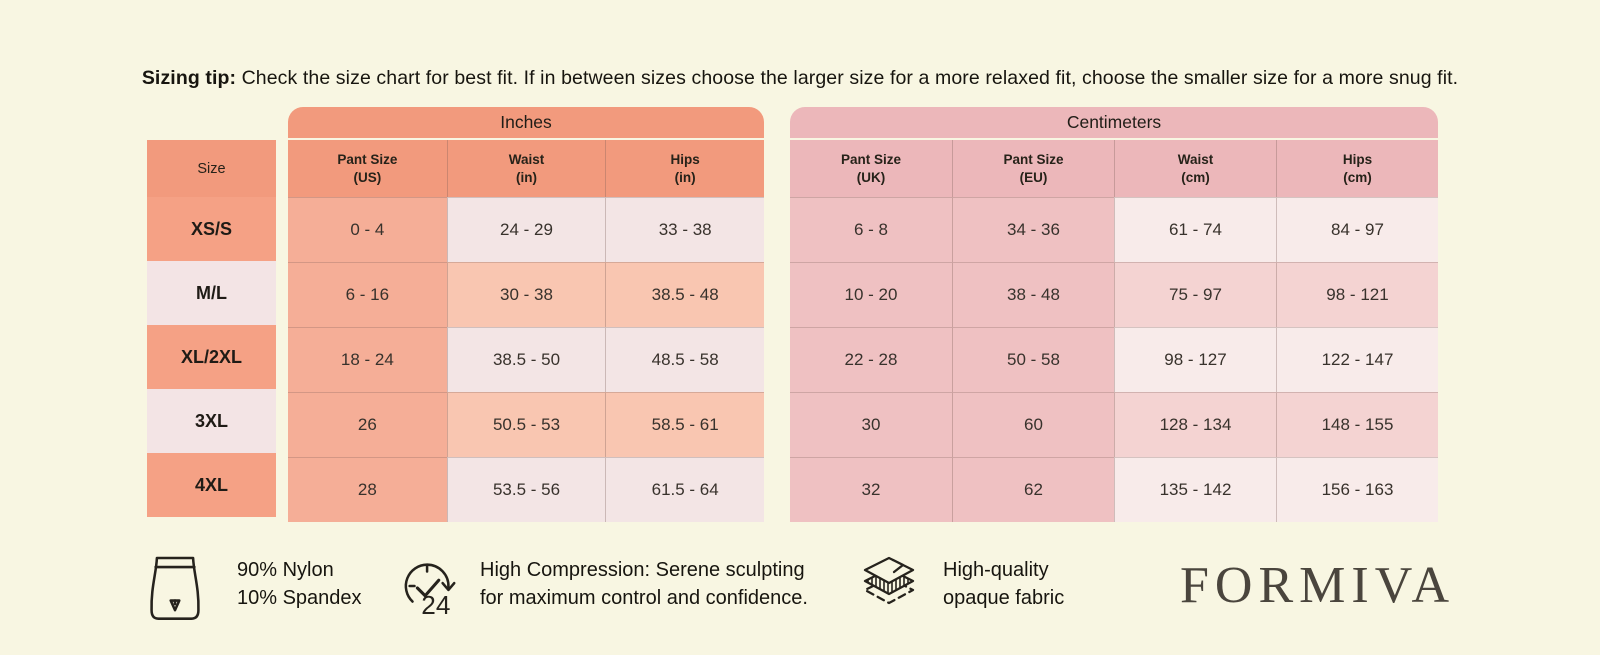 The width and height of the screenshot is (1600, 655). I want to click on col-header-hips-cm: Hips (cm), so click(1357, 168).